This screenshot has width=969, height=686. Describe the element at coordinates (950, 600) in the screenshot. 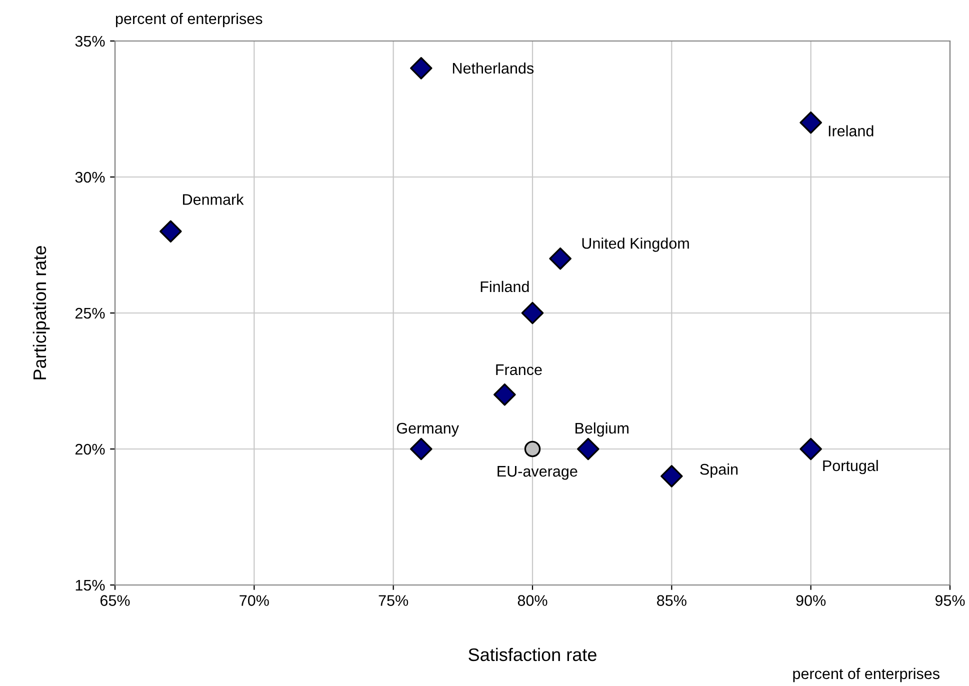

I see `x-tick-label: 95%` at that location.